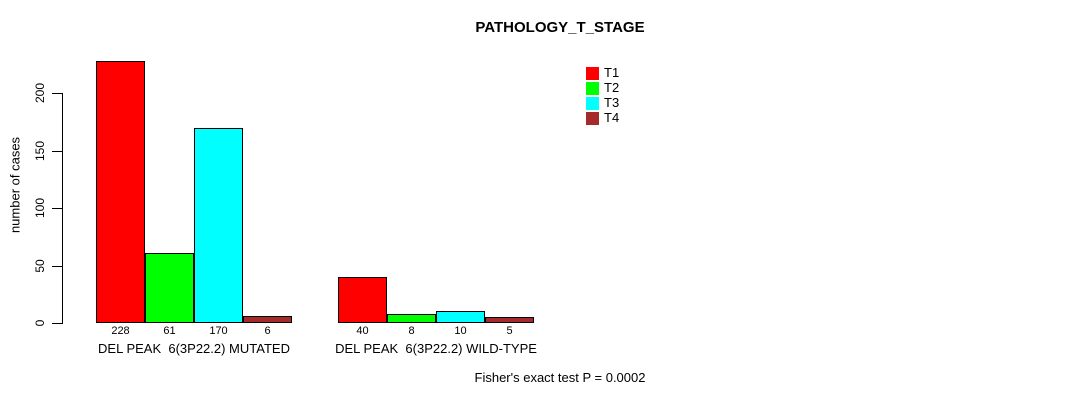 The image size is (1090, 400). Describe the element at coordinates (267, 319) in the screenshot. I see `bar-t4-group1` at that location.